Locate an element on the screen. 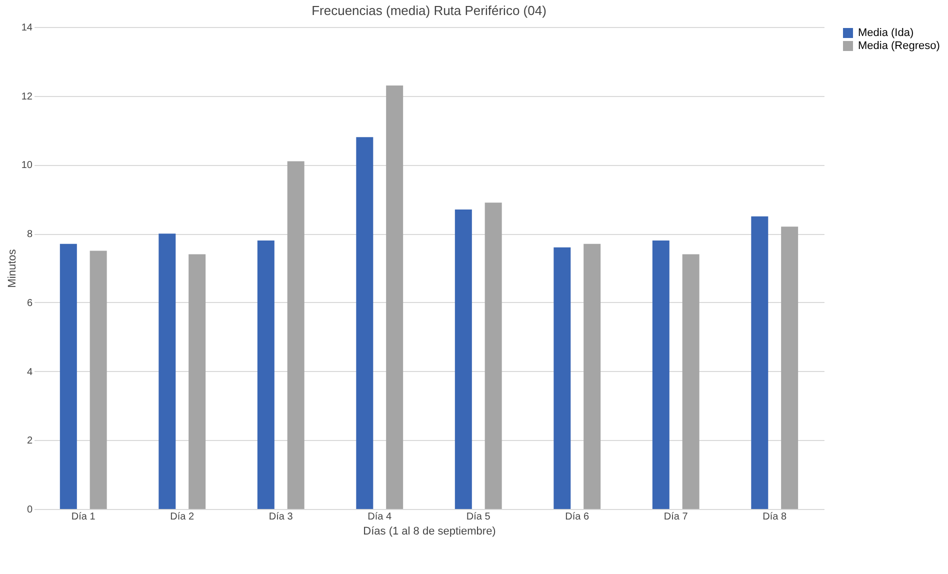  y-tick-label: 6 is located at coordinates (29, 303).